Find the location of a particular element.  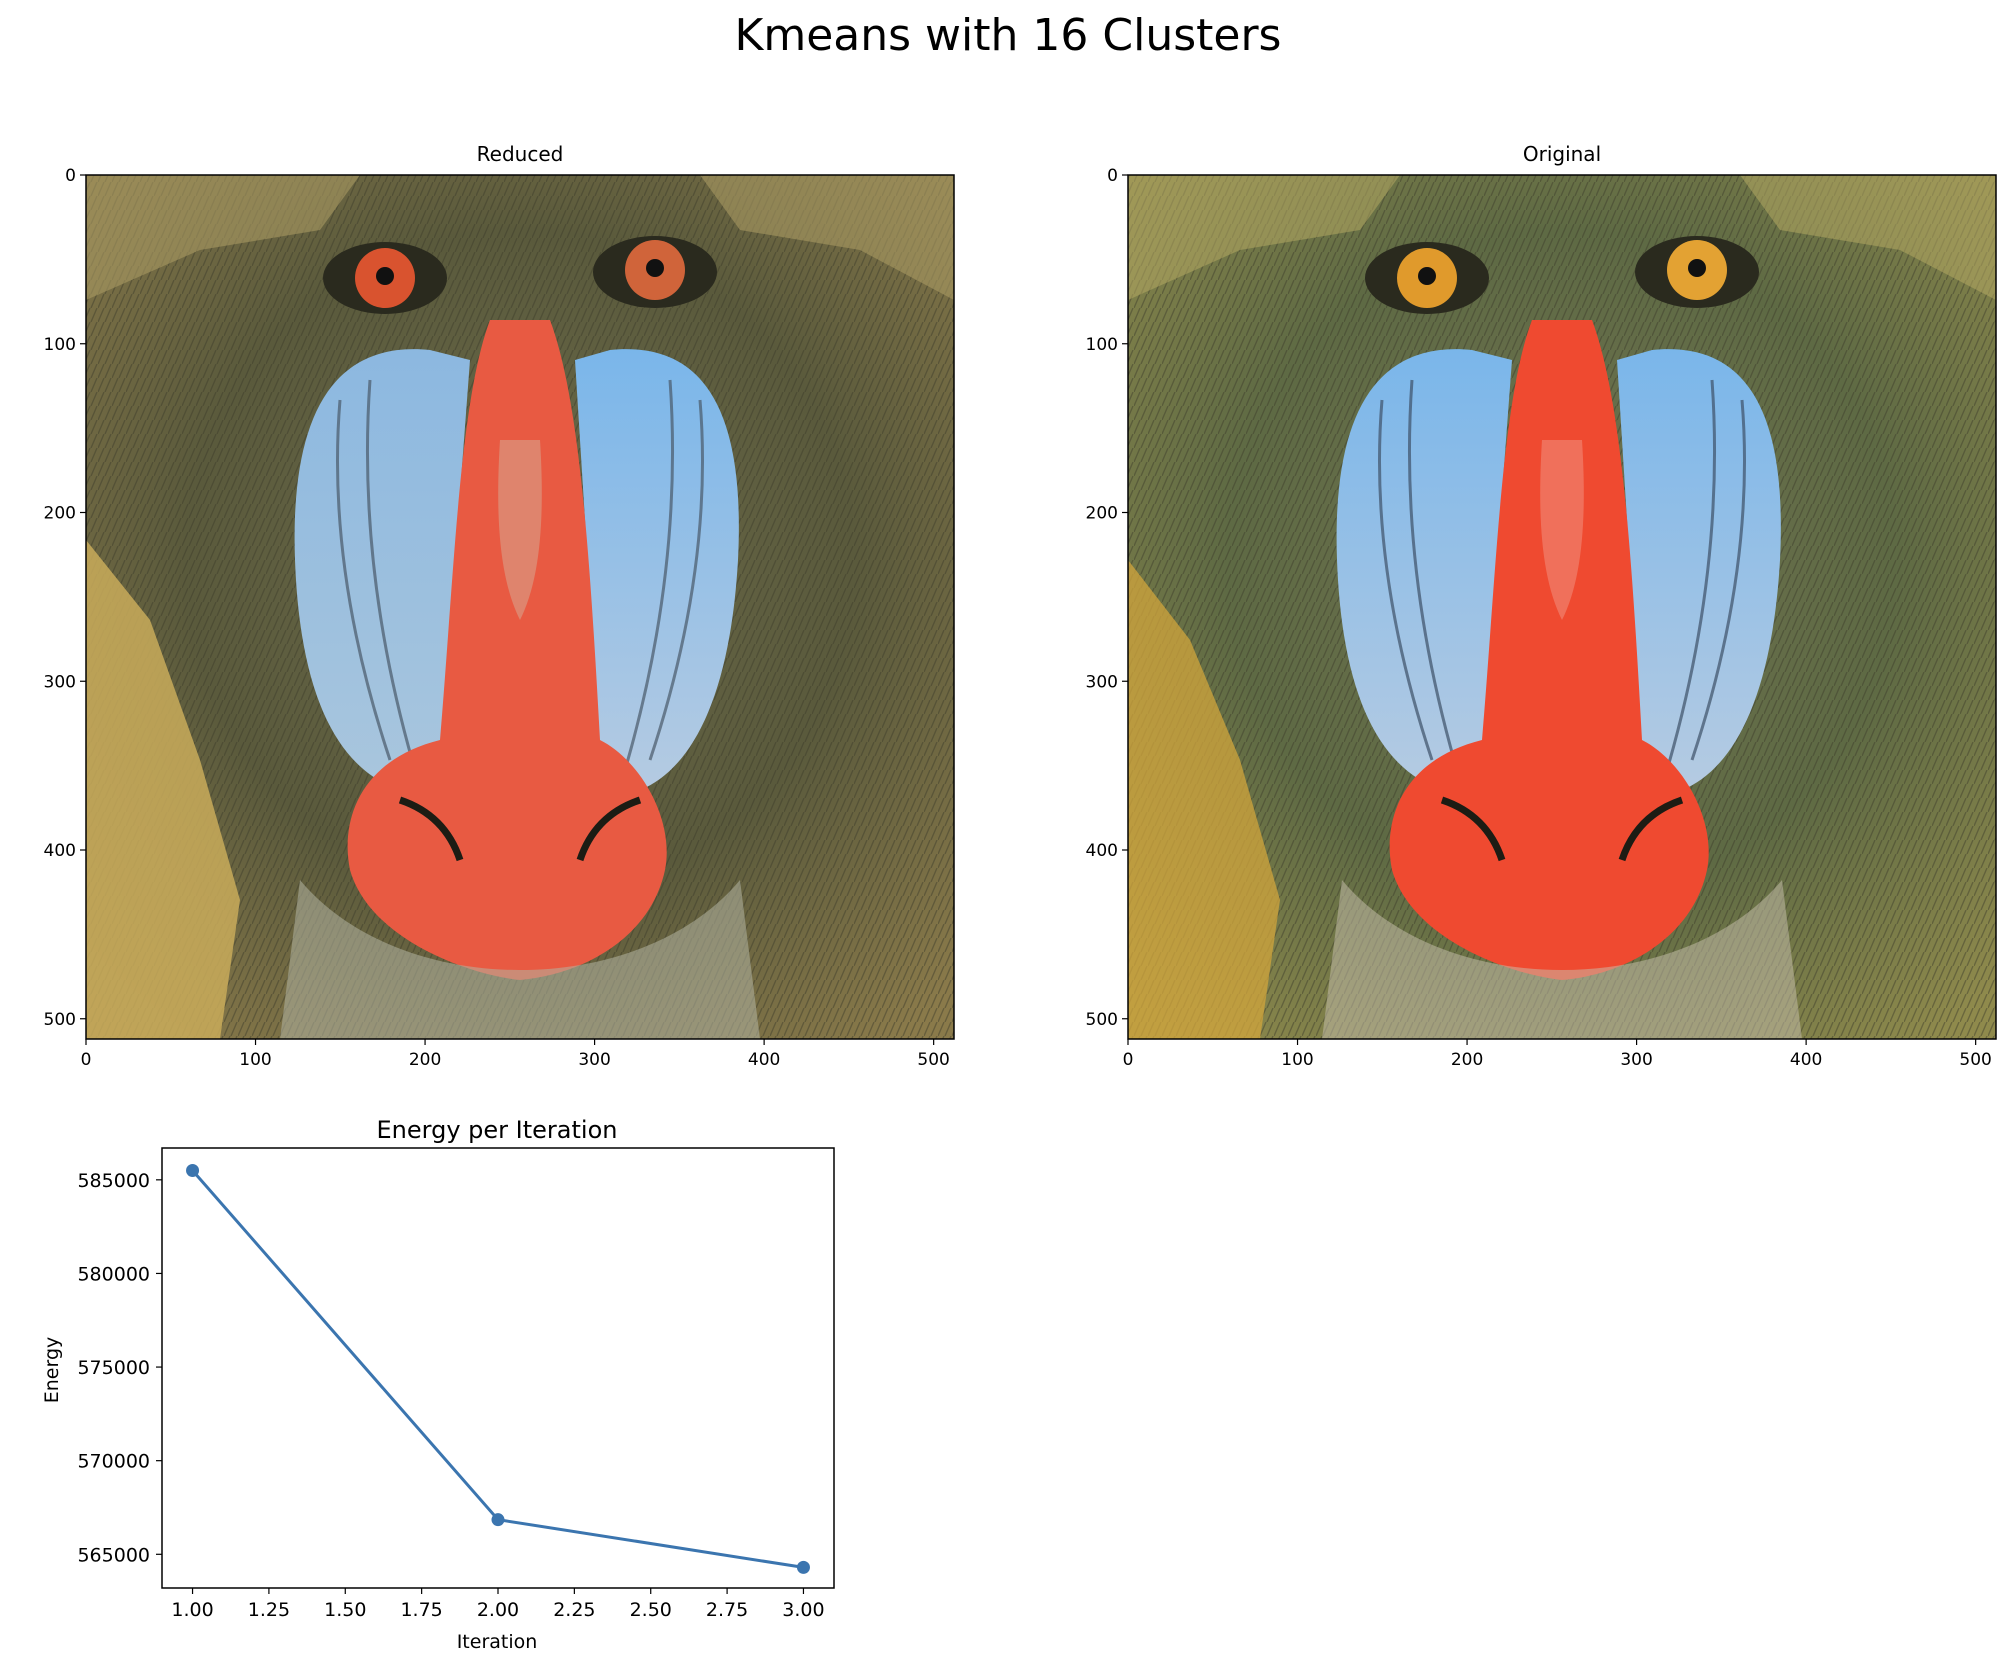

energy-y-tick-label: 570000 is located at coordinates (113, 1462).